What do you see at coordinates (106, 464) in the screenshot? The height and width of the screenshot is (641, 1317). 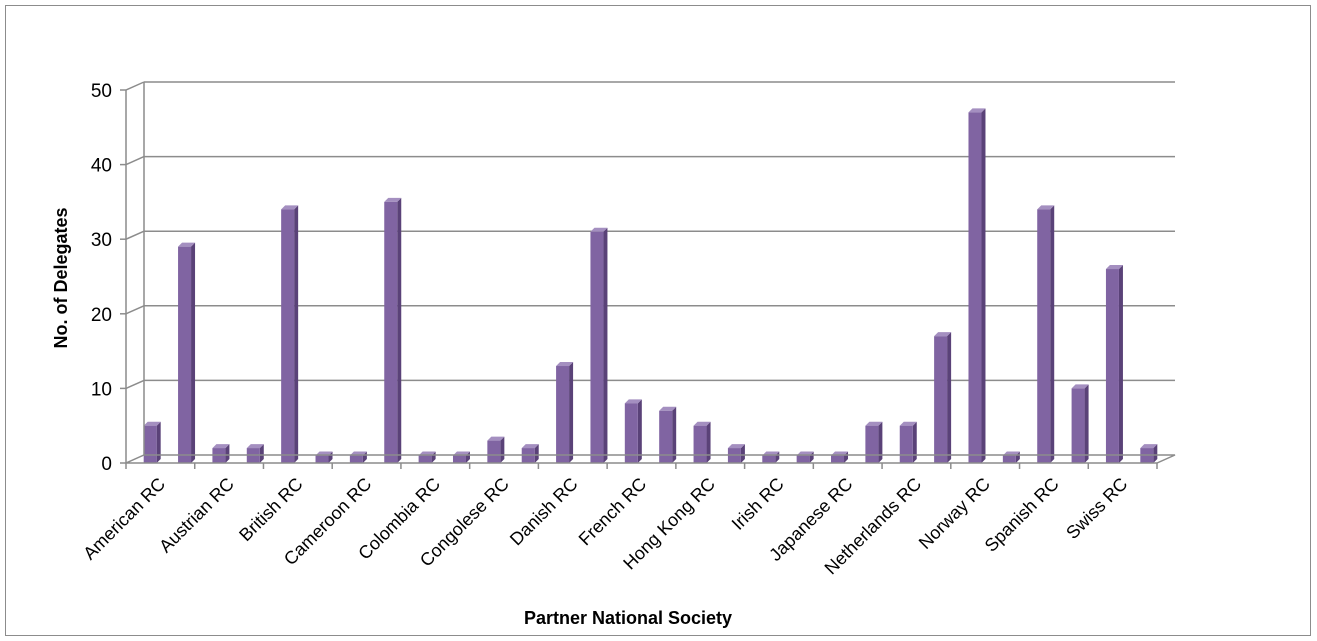 I see `y-tick-label: 0` at bounding box center [106, 464].